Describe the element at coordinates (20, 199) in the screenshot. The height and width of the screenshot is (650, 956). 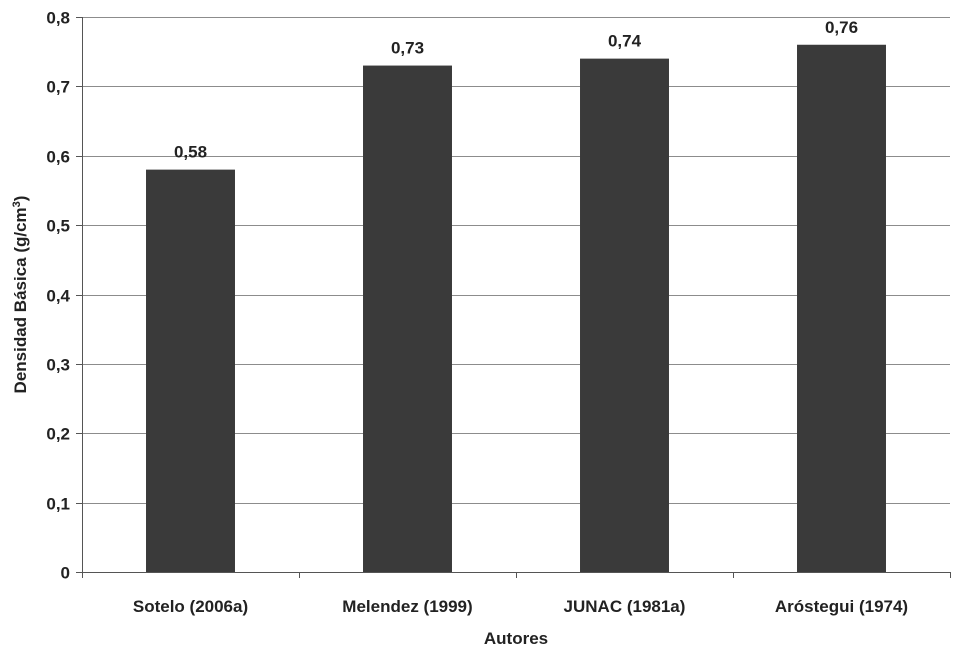
I see `y-axis-title-suffix: )` at that location.